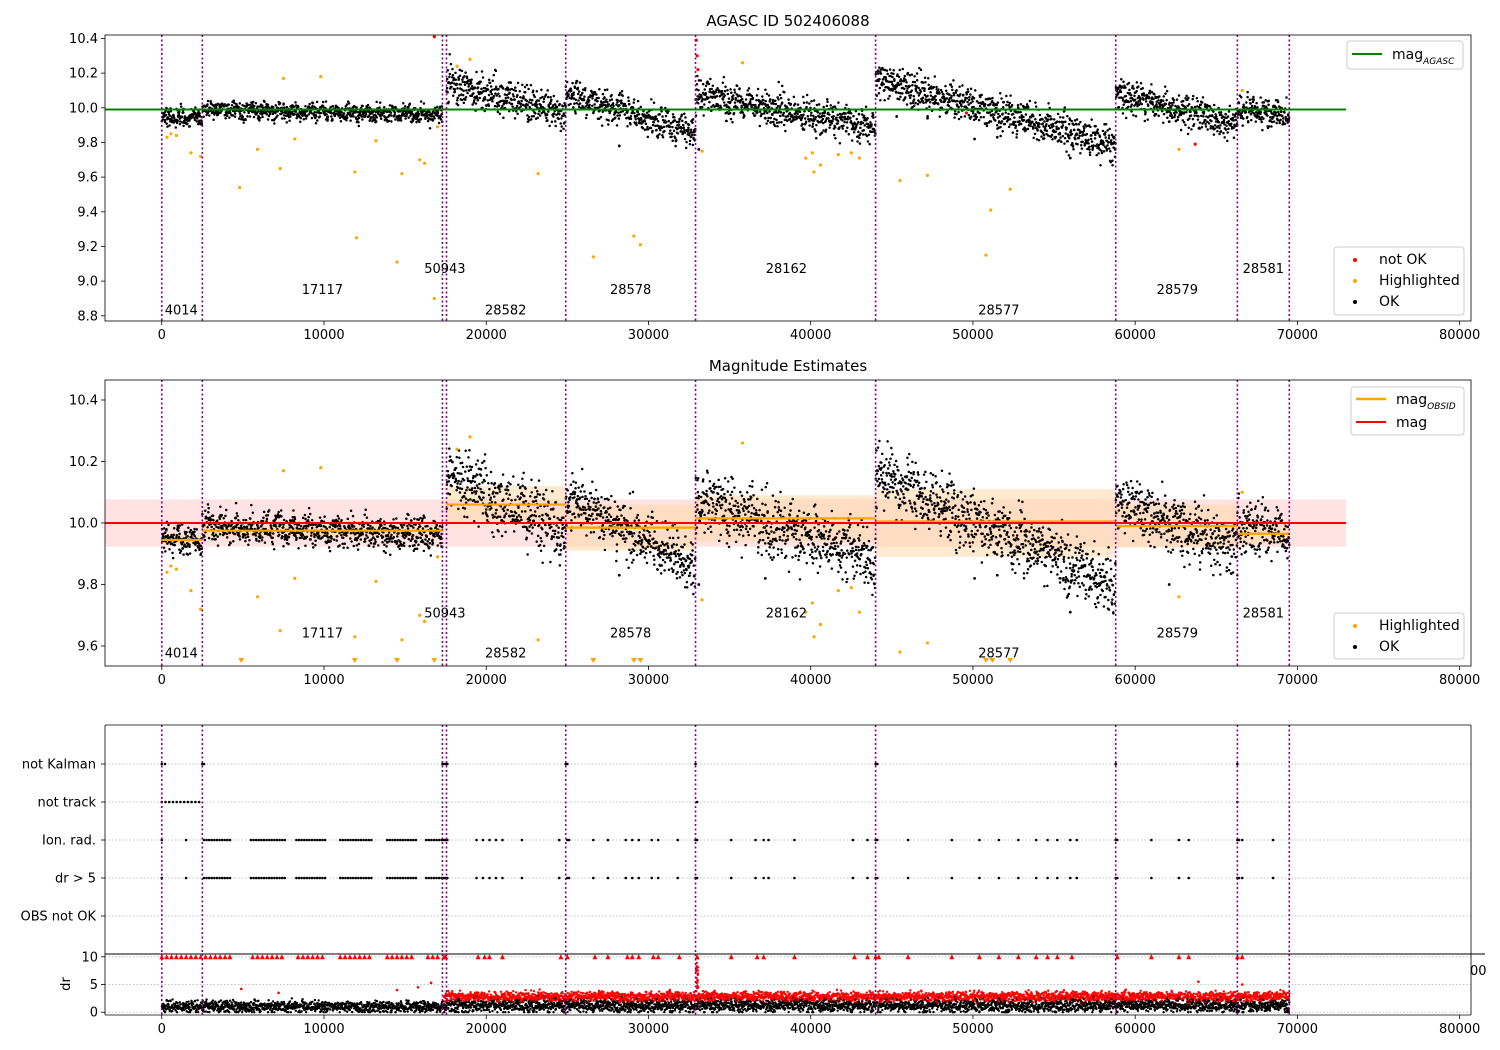 The image size is (1500, 1050). Describe the element at coordinates (788, 366) in the screenshot. I see `middle-panel-title: Magnitude Estimates` at that location.